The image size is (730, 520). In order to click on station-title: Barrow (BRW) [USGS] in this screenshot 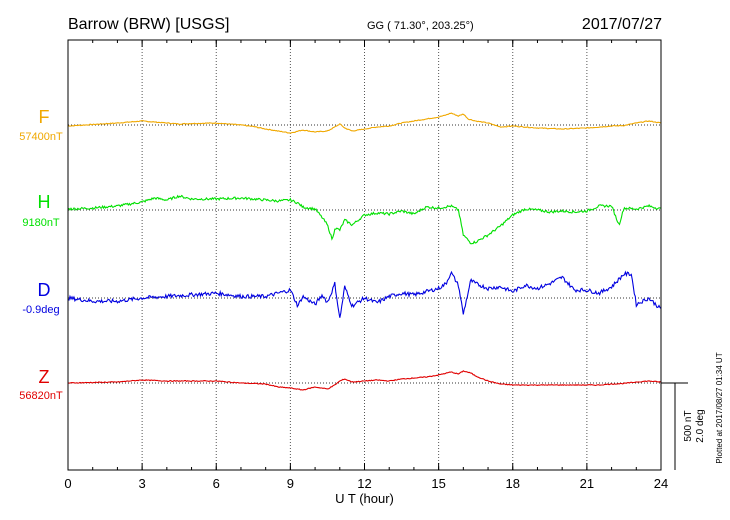, I will do `click(149, 24)`.